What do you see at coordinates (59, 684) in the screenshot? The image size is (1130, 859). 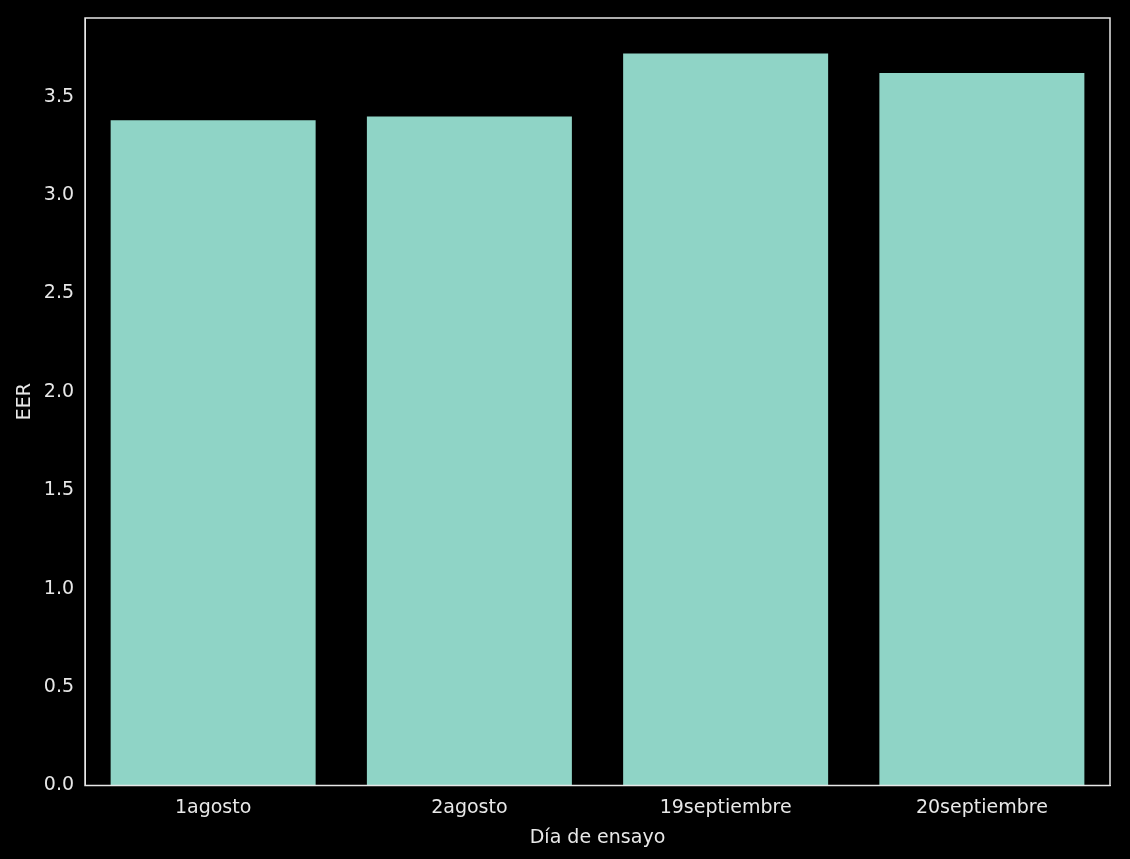 I see `y-tick-label: 0.5` at bounding box center [59, 684].